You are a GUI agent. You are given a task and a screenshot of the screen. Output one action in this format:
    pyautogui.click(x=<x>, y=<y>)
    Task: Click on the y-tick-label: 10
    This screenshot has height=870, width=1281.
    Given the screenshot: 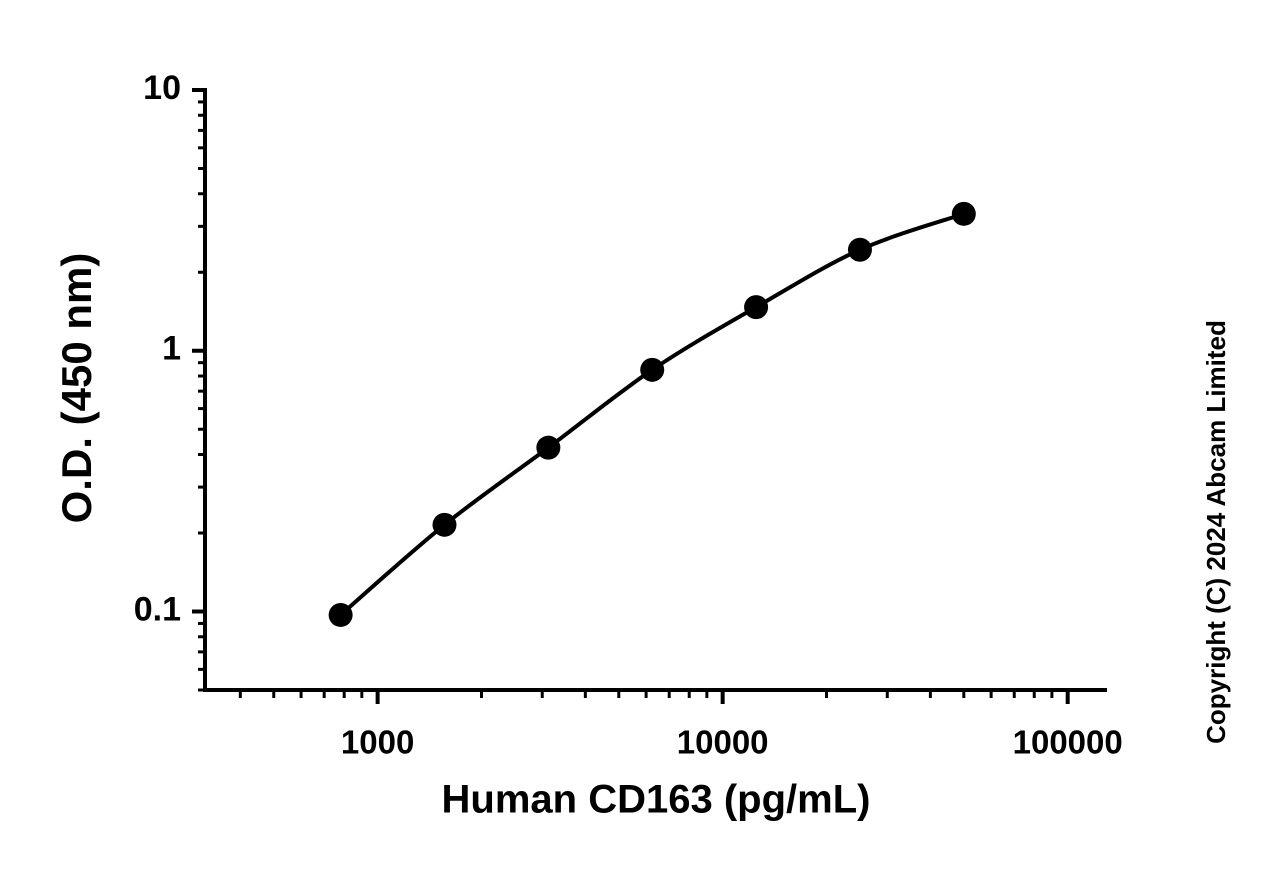 What is the action you would take?
    pyautogui.click(x=162, y=88)
    